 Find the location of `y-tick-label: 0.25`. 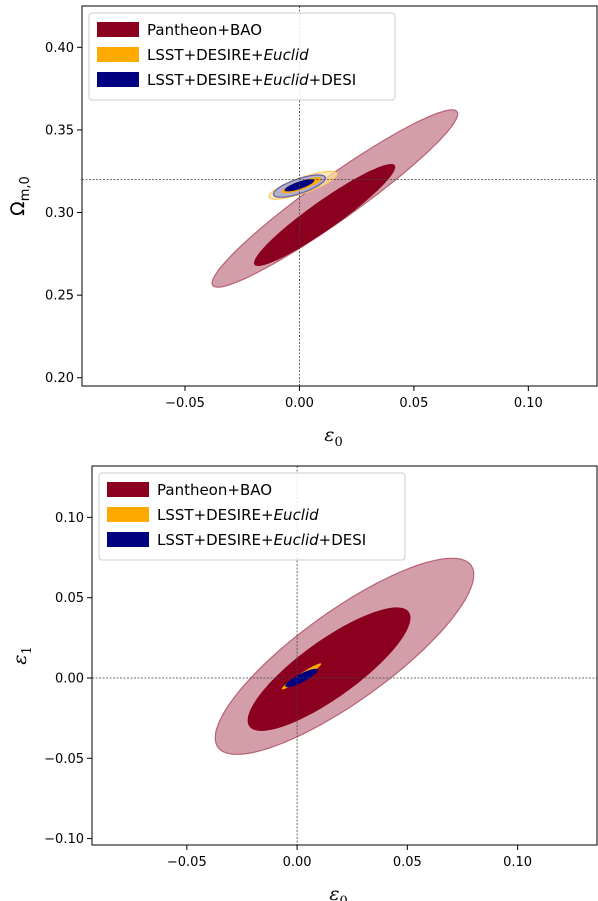

y-tick-label: 0.25 is located at coordinates (59, 296).